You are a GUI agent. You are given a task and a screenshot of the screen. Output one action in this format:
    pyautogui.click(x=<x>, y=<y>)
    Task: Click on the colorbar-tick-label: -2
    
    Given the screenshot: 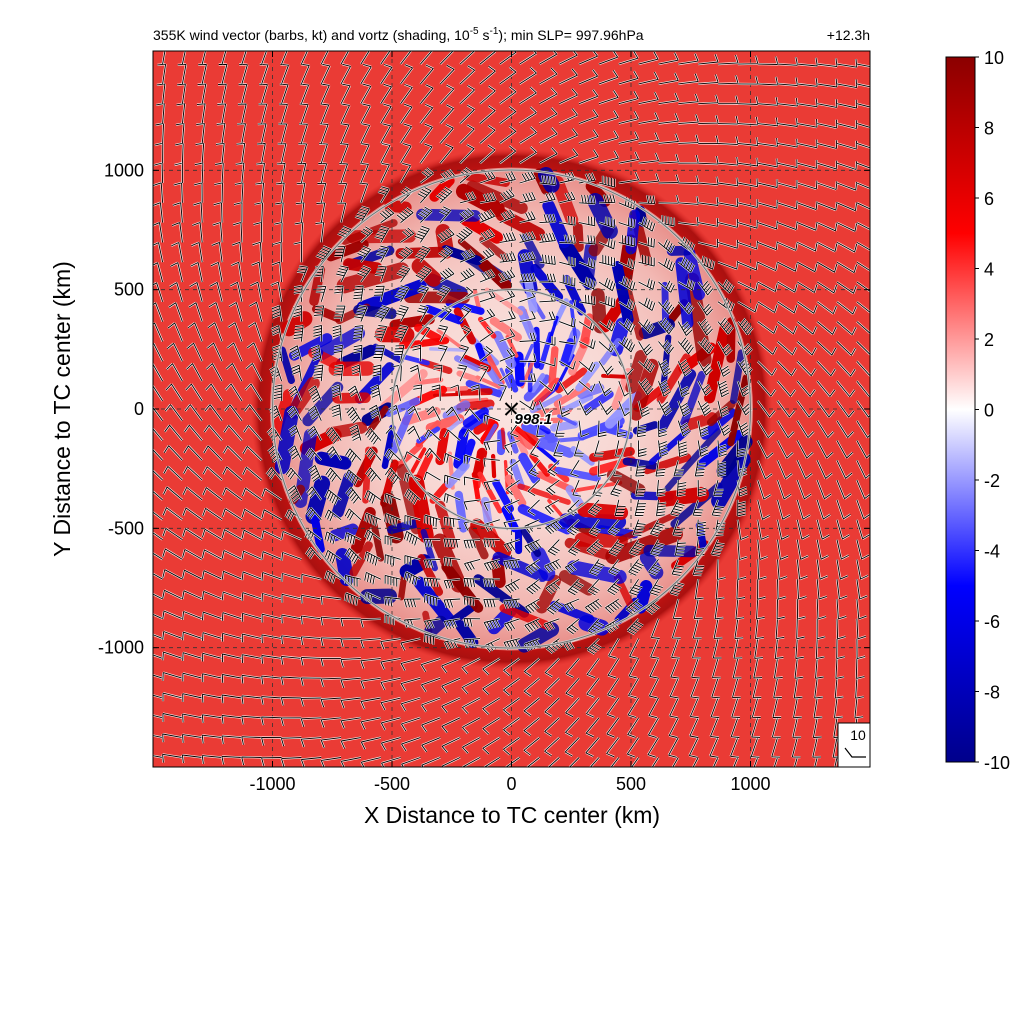 What is the action you would take?
    pyautogui.click(x=992, y=481)
    